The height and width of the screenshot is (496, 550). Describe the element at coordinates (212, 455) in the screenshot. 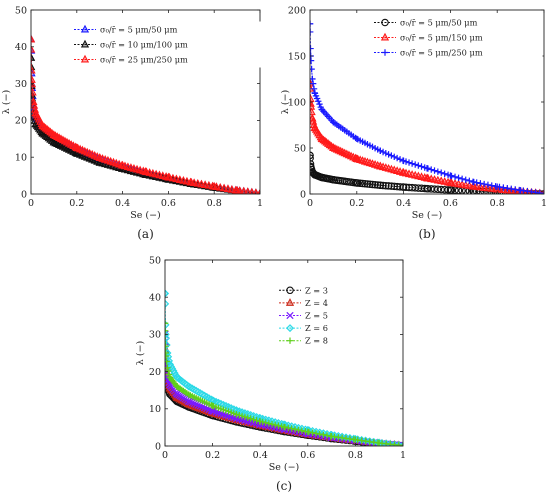

I see `x-tick-label: 0.2` at that location.